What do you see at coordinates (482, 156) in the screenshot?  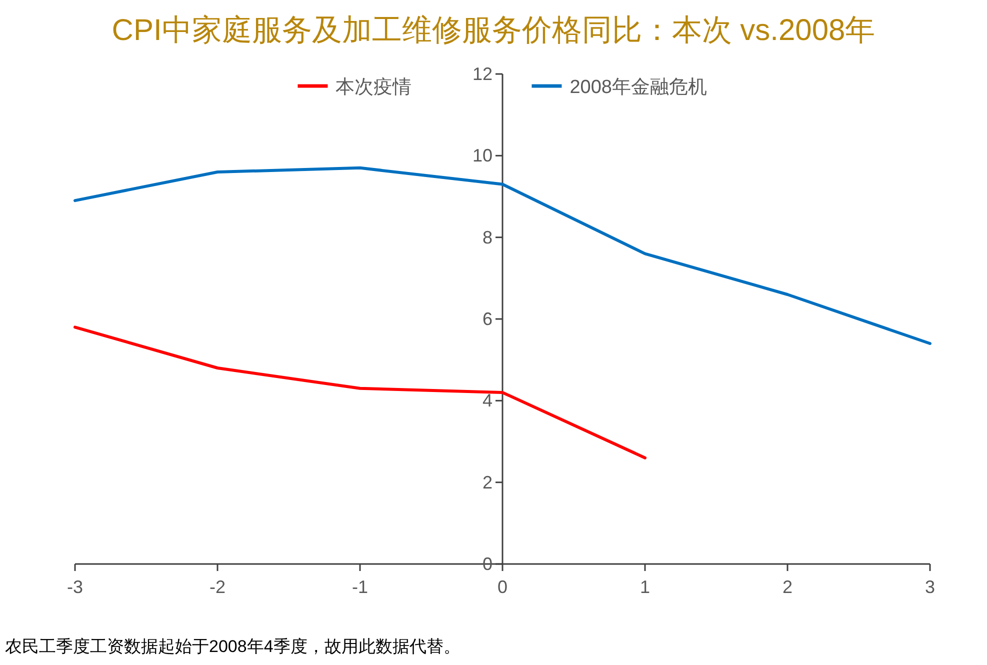 I see `y-tick-label: 10` at bounding box center [482, 156].